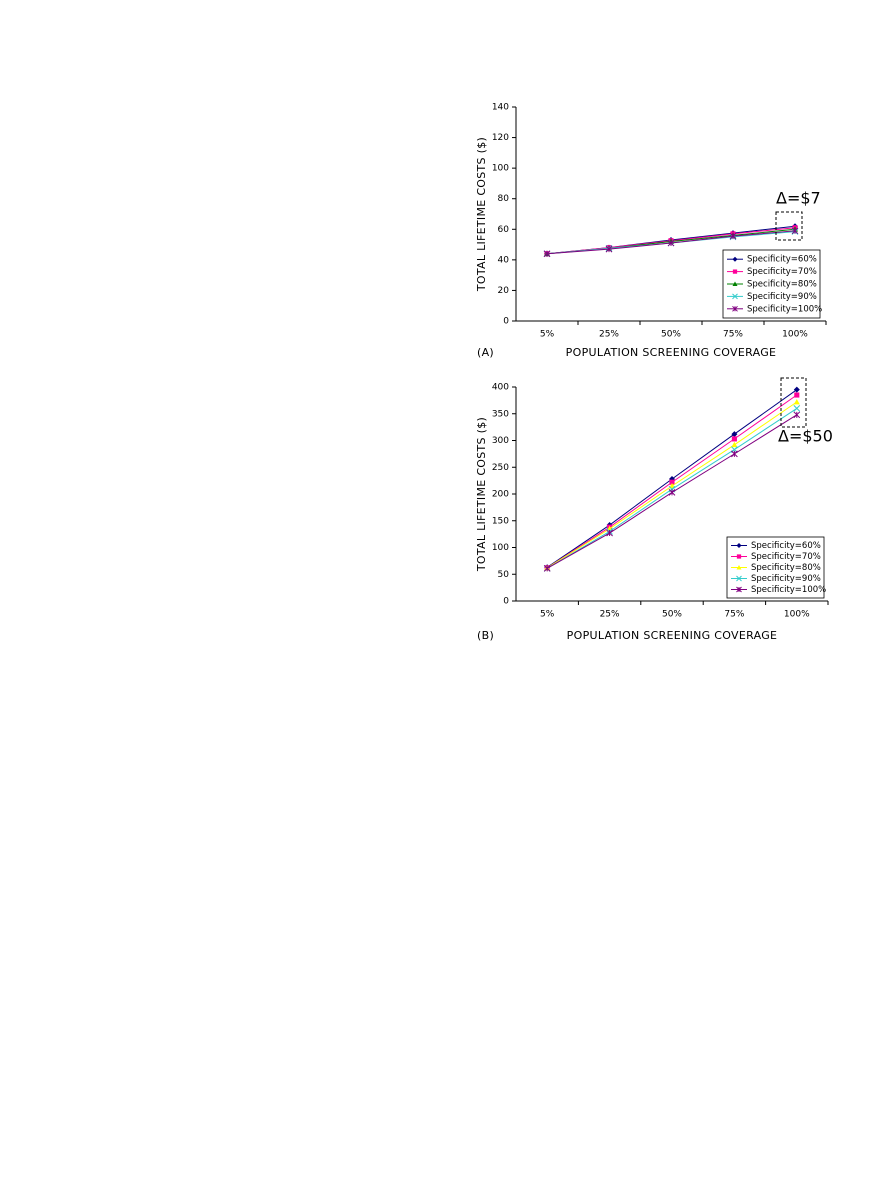  I want to click on panel-label: (A), so click(485, 352).